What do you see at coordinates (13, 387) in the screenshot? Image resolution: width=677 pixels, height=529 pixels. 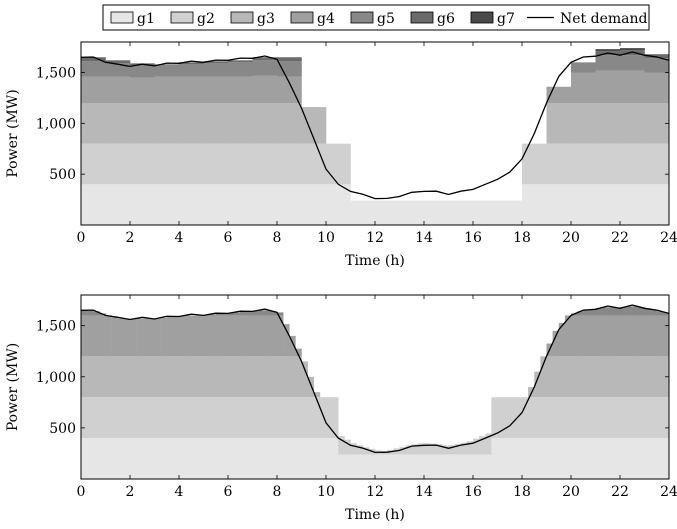 I see `y-axis-title: Power (MW)` at bounding box center [13, 387].